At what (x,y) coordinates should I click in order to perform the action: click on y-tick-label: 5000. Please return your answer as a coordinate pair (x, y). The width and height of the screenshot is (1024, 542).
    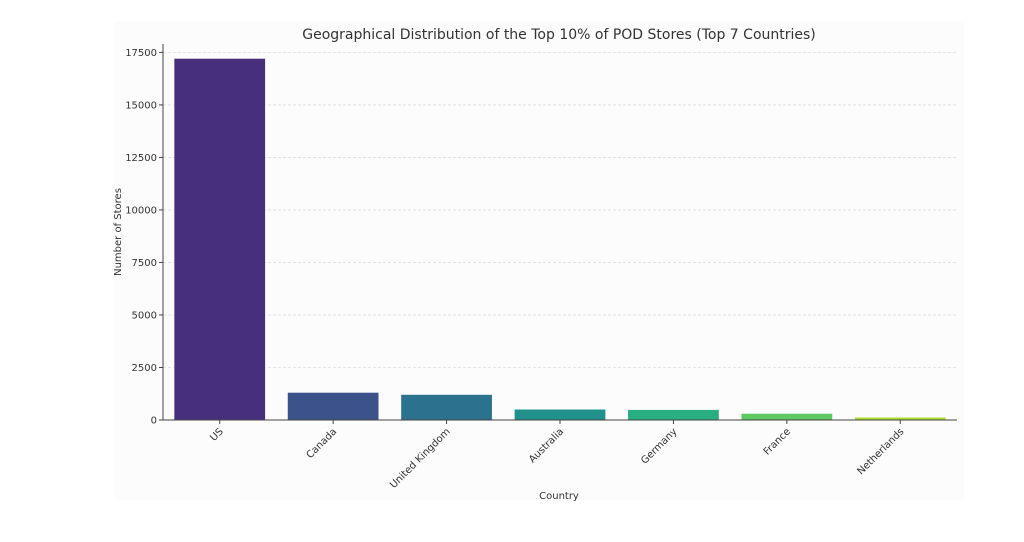
    Looking at the image, I should click on (144, 315).